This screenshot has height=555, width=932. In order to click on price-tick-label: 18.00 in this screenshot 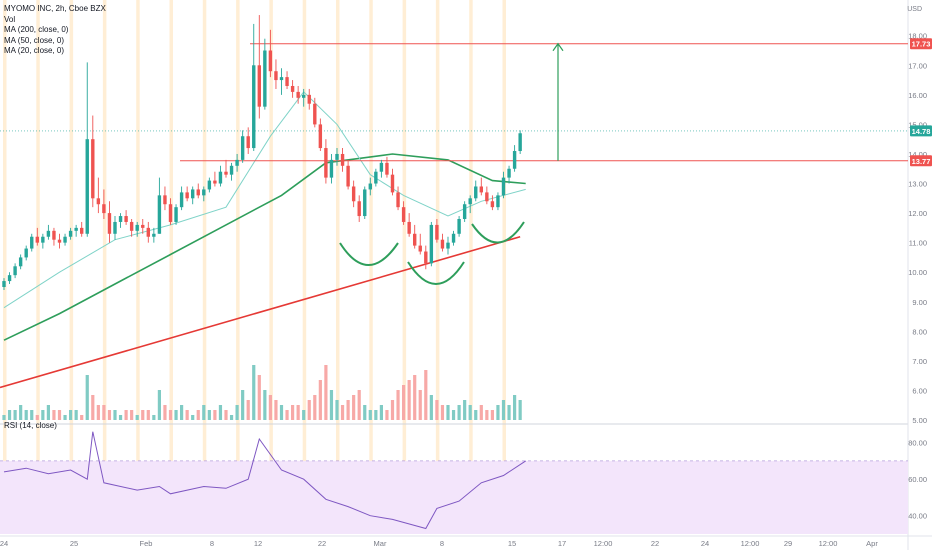, I will do `click(917, 36)`.